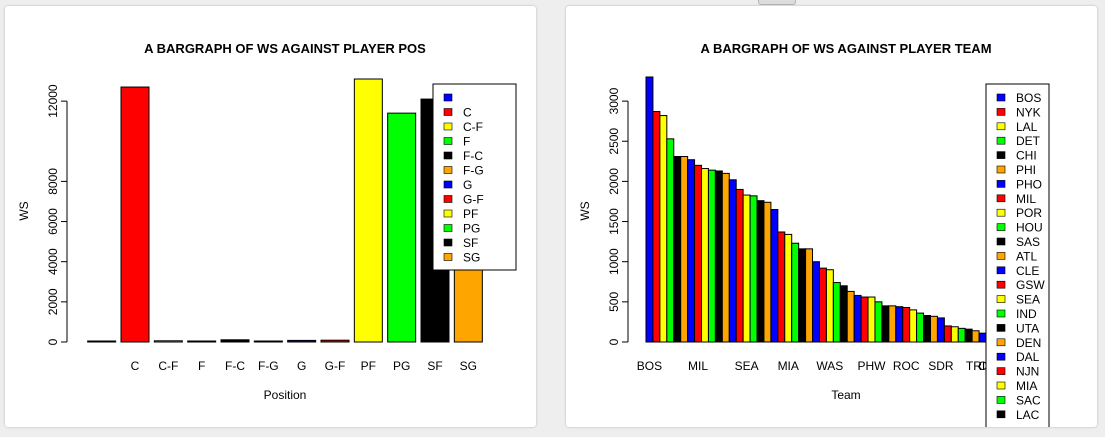  I want to click on legend-label: MIA, so click(1026, 386).